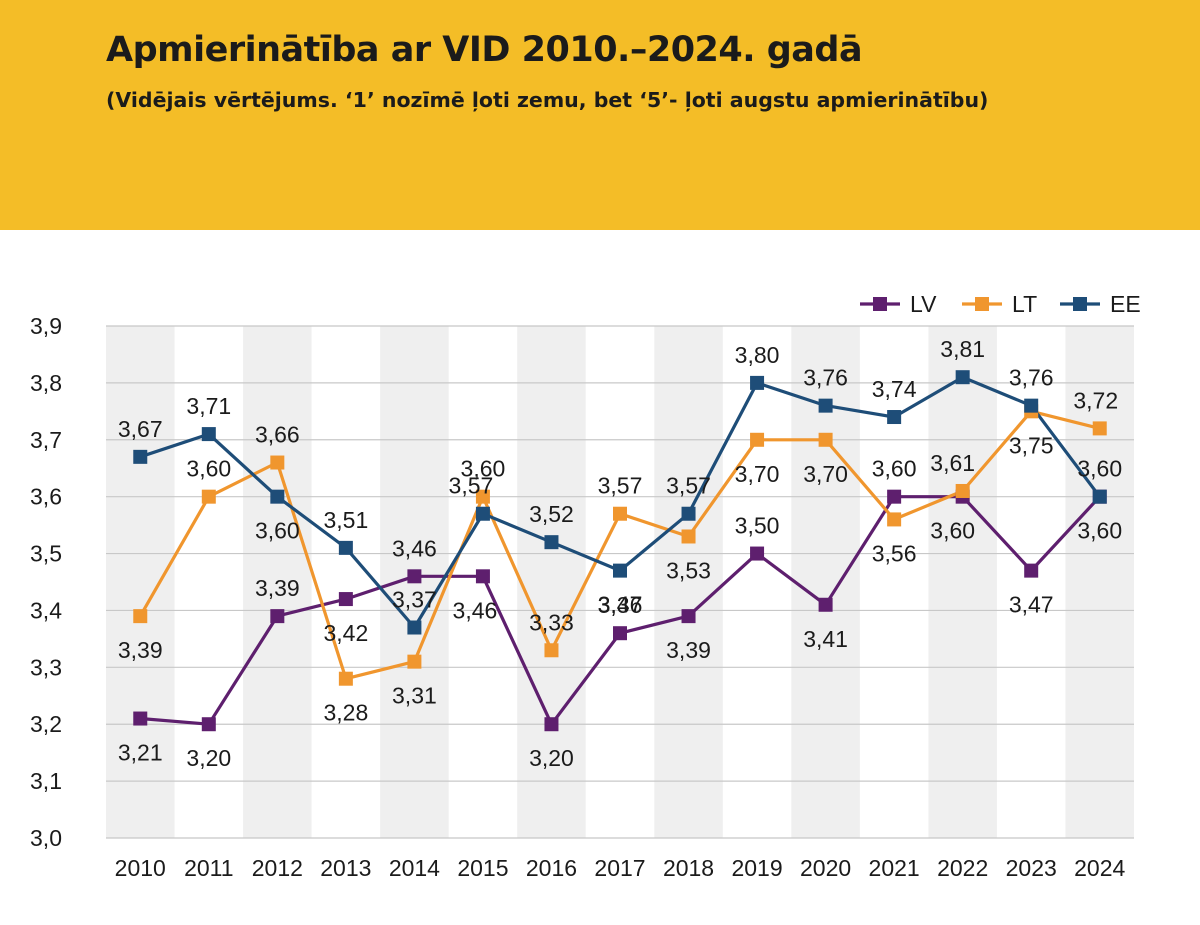  I want to click on y-tick-label: 3,5, so click(46, 554).